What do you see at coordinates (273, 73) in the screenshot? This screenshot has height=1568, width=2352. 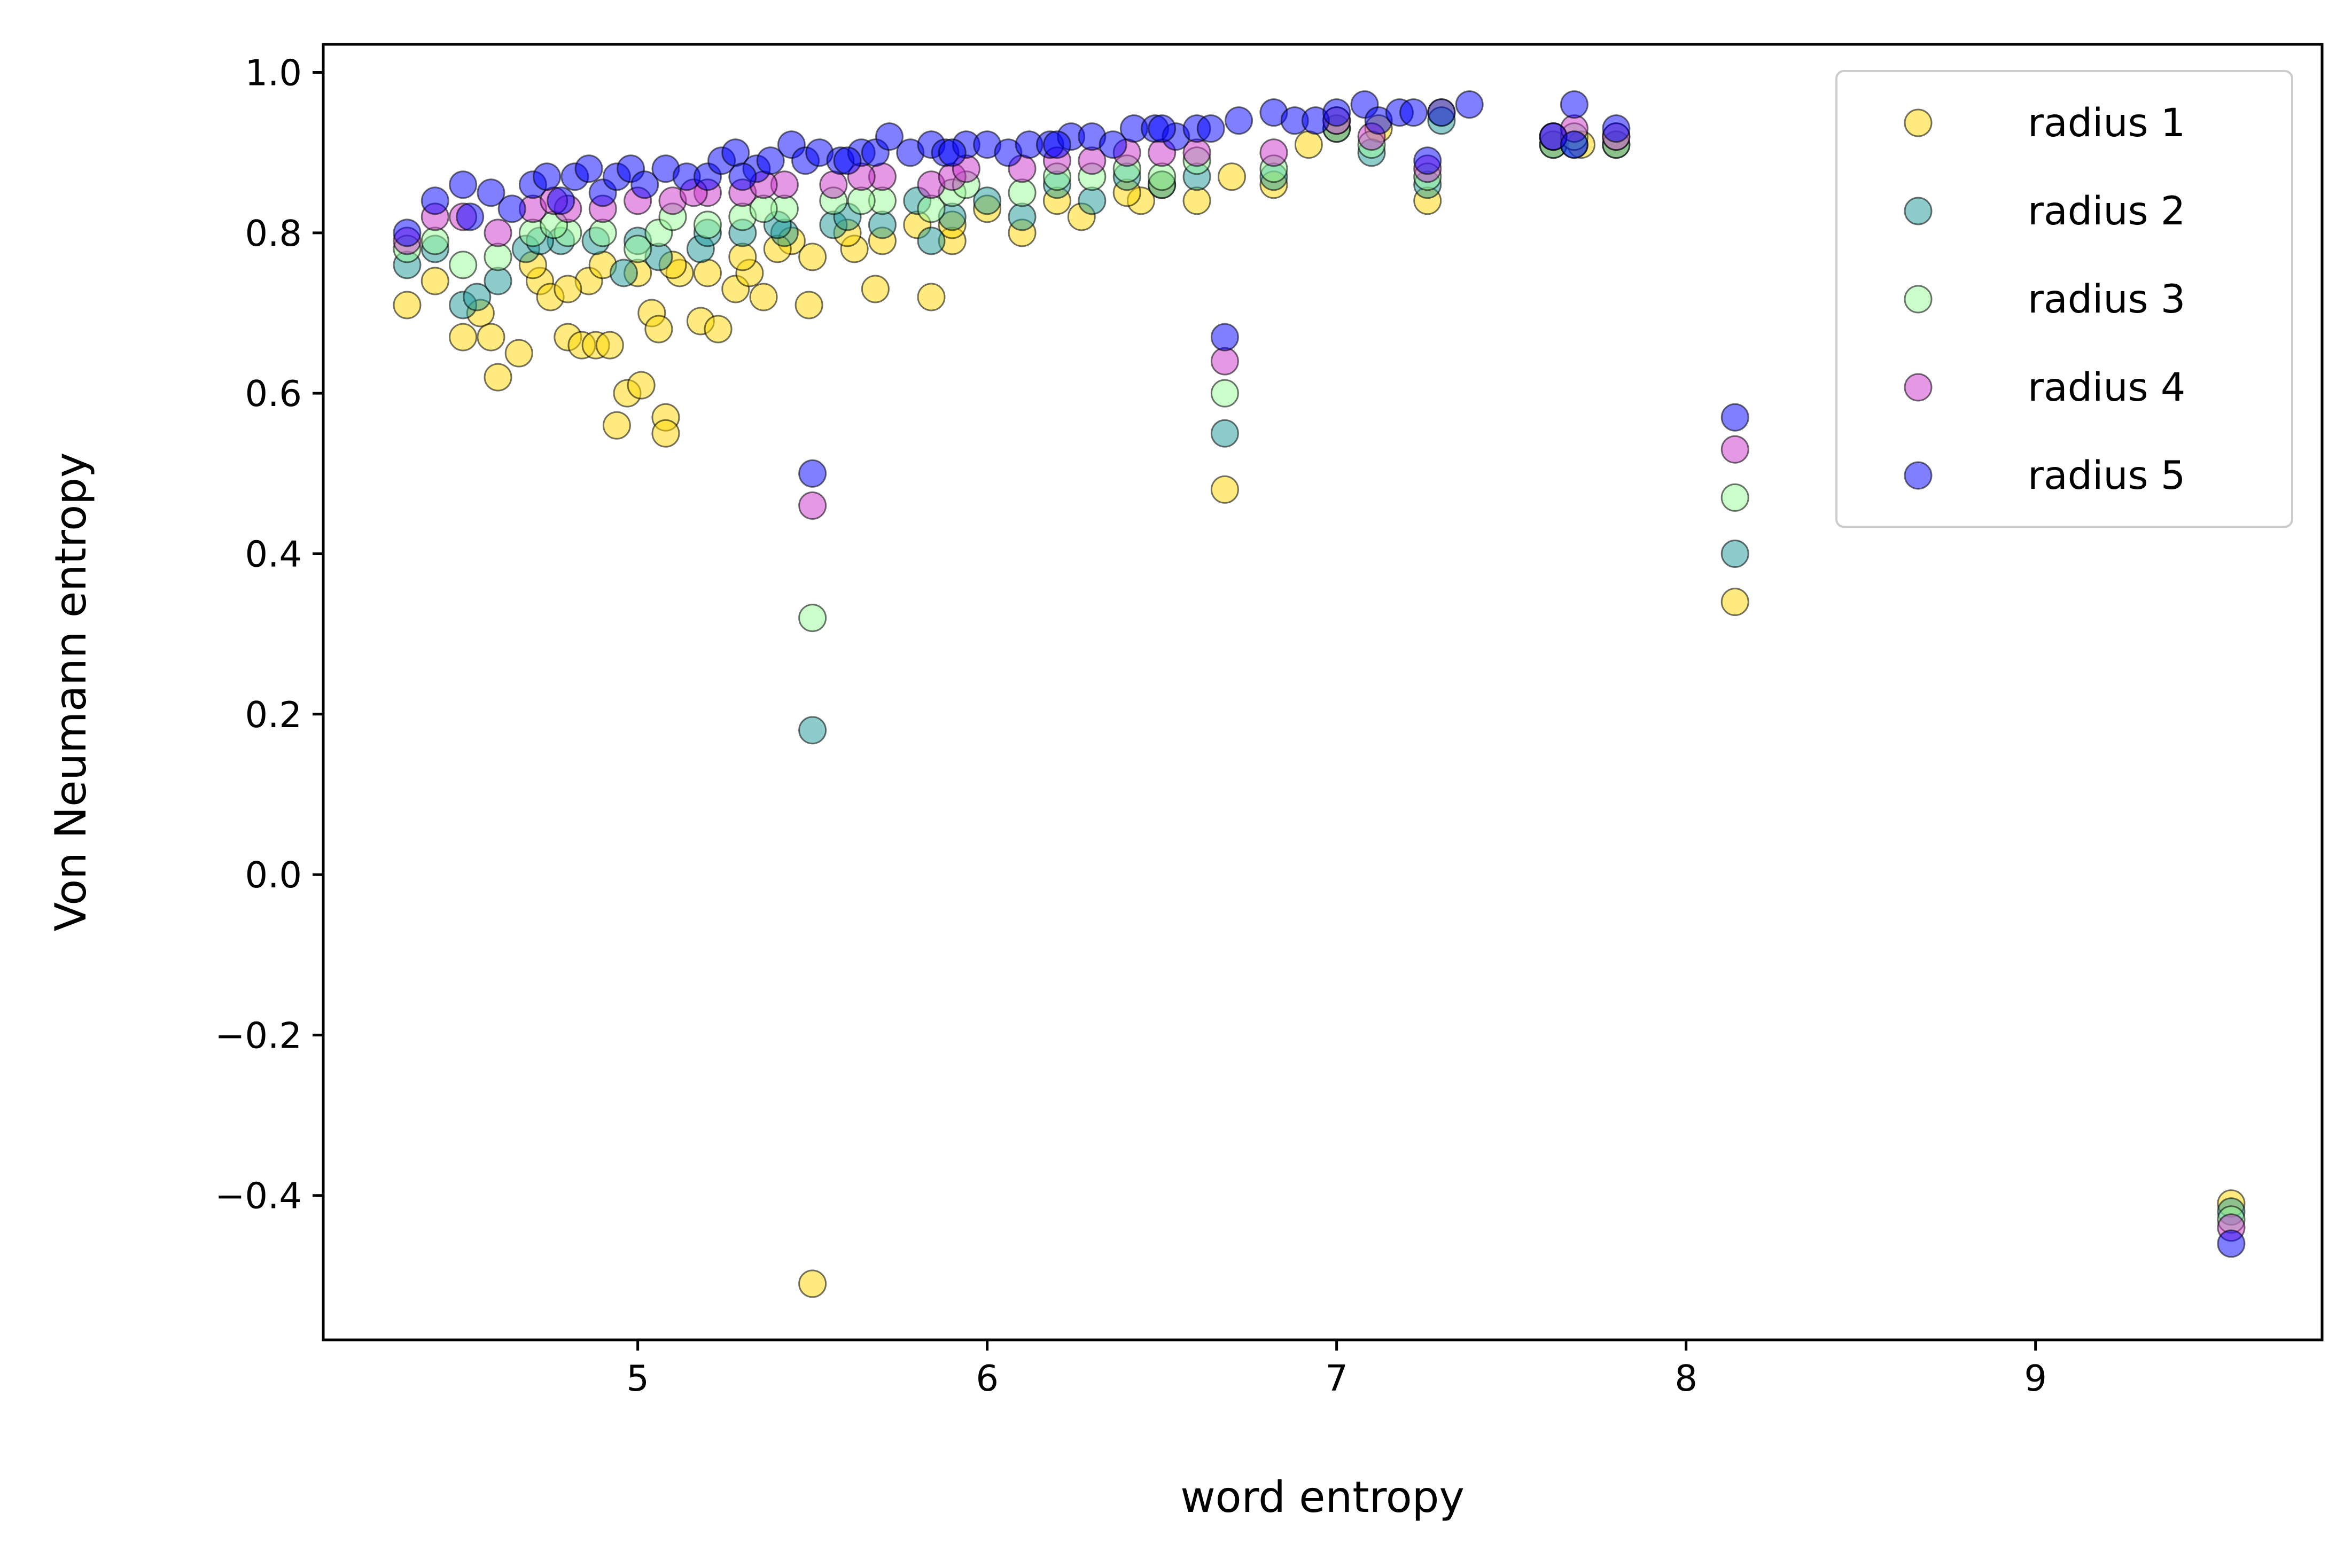 I see `y-tick-label: 1.0` at bounding box center [273, 73].